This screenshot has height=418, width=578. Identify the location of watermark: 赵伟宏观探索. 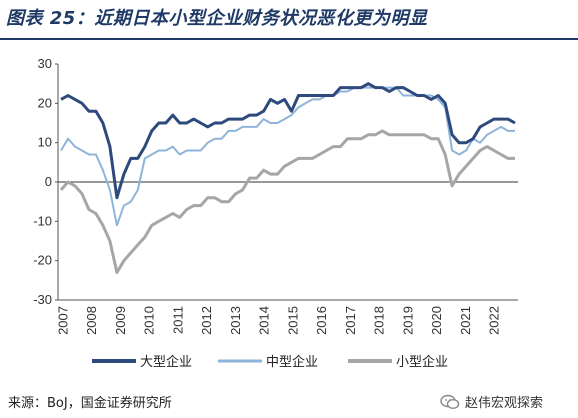
(491, 401).